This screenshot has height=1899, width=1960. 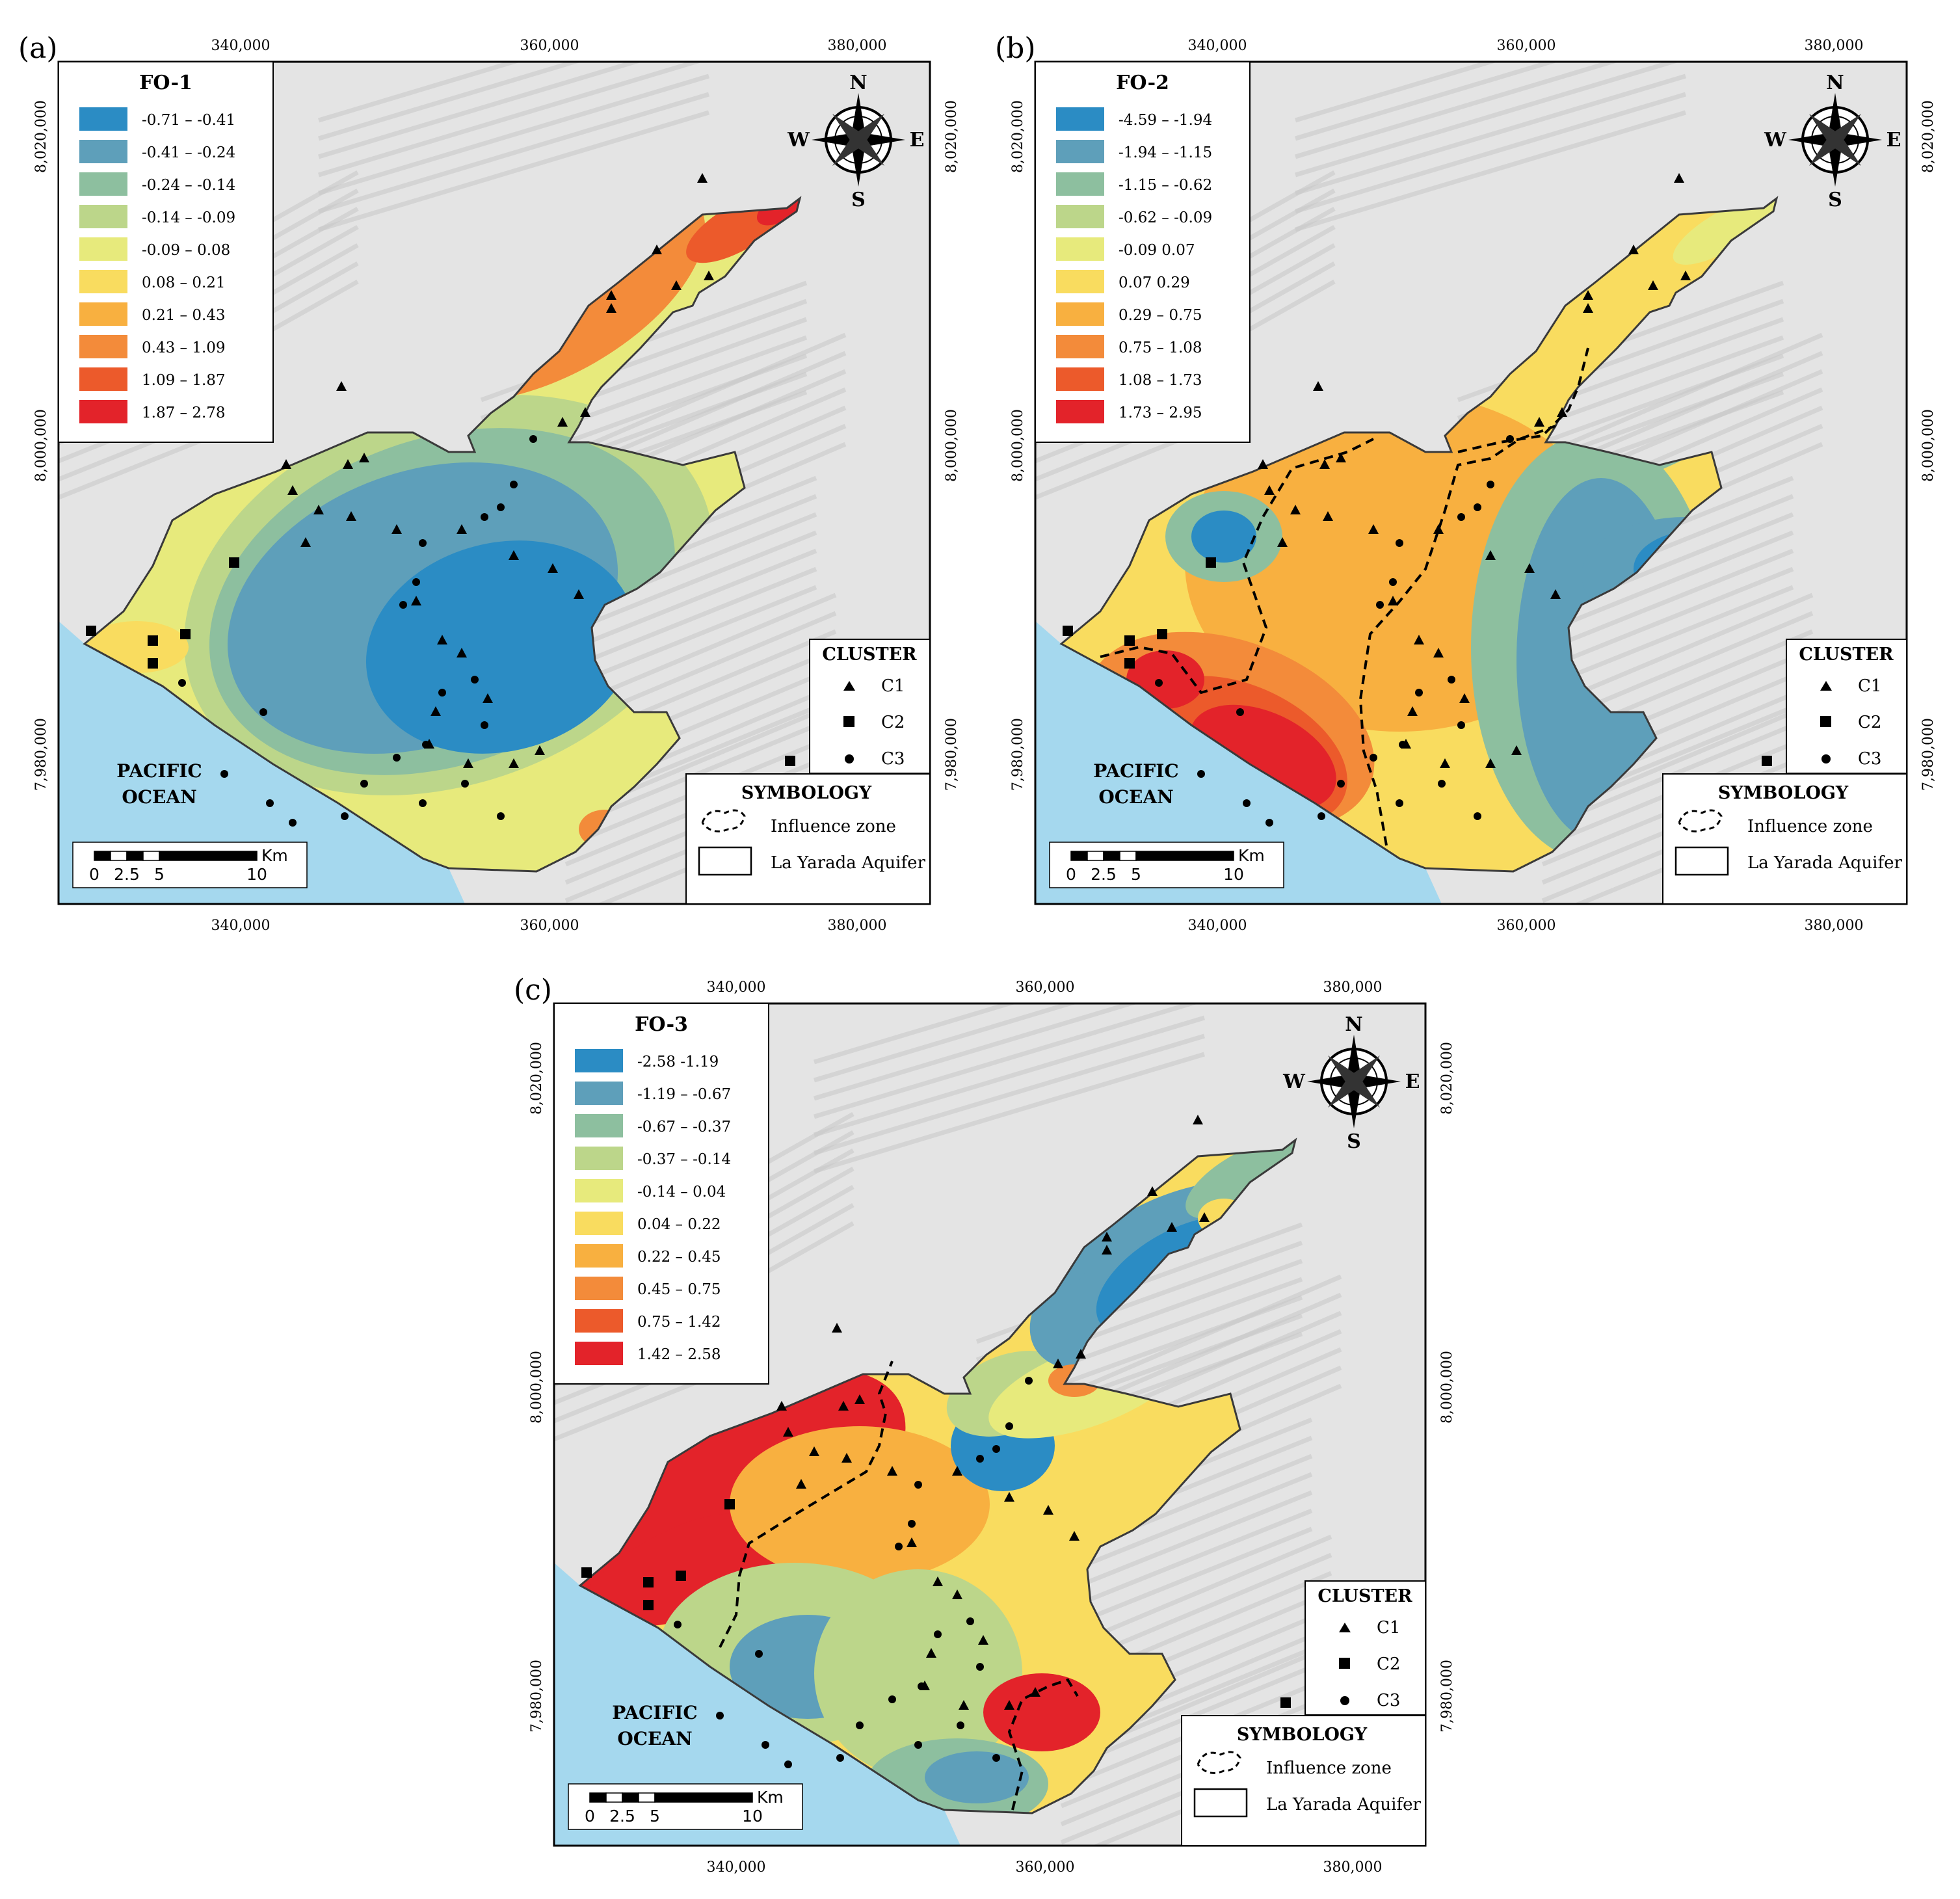 I want to click on legend-range: 0.75 – 1.42, so click(x=679, y=1322).